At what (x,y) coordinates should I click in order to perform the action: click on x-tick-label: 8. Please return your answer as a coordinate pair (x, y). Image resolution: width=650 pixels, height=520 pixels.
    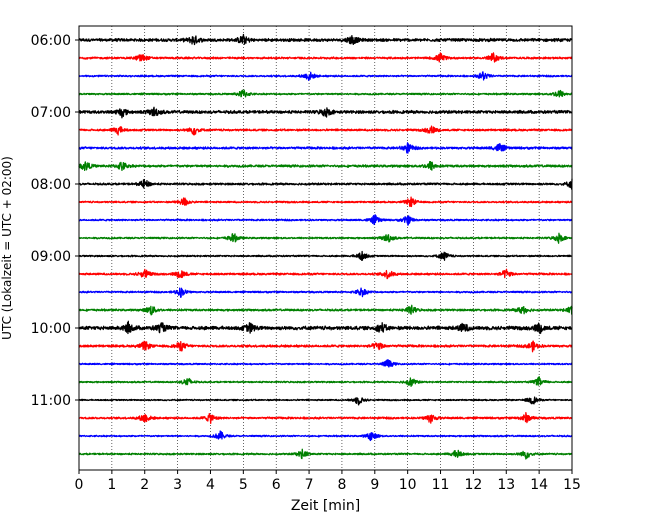
    Looking at the image, I should click on (341, 485).